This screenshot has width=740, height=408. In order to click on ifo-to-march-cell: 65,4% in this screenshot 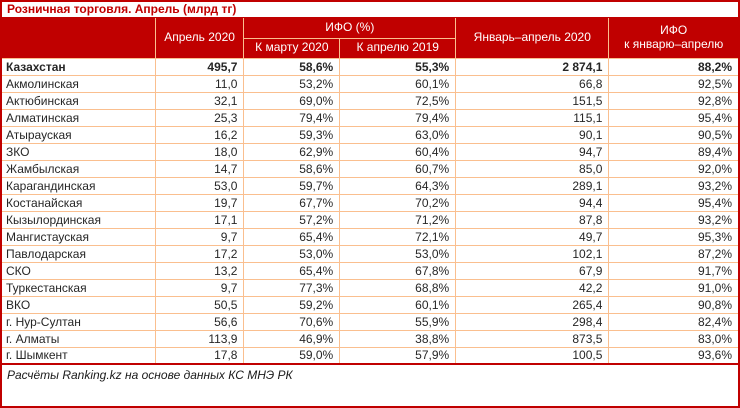, I will do `click(292, 270)`.